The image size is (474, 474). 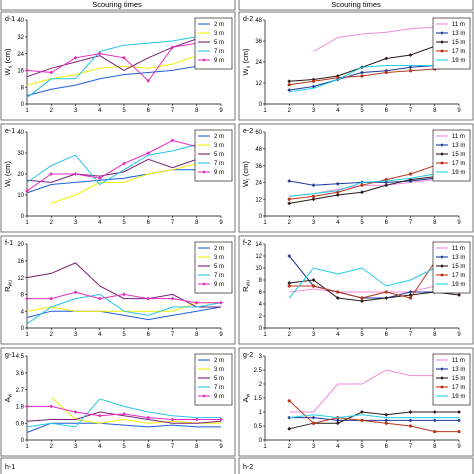 I want to click on y-axis-label: Rwu, so click(x=246, y=286).